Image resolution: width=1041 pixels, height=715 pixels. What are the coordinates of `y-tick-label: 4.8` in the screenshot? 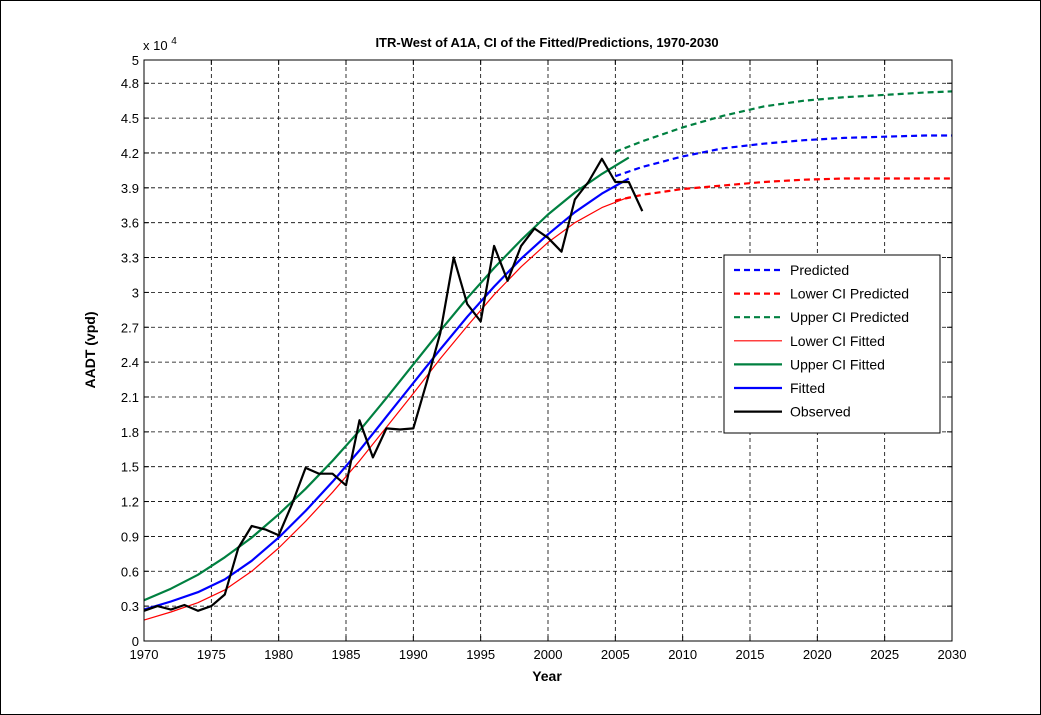 It's located at (130, 83).